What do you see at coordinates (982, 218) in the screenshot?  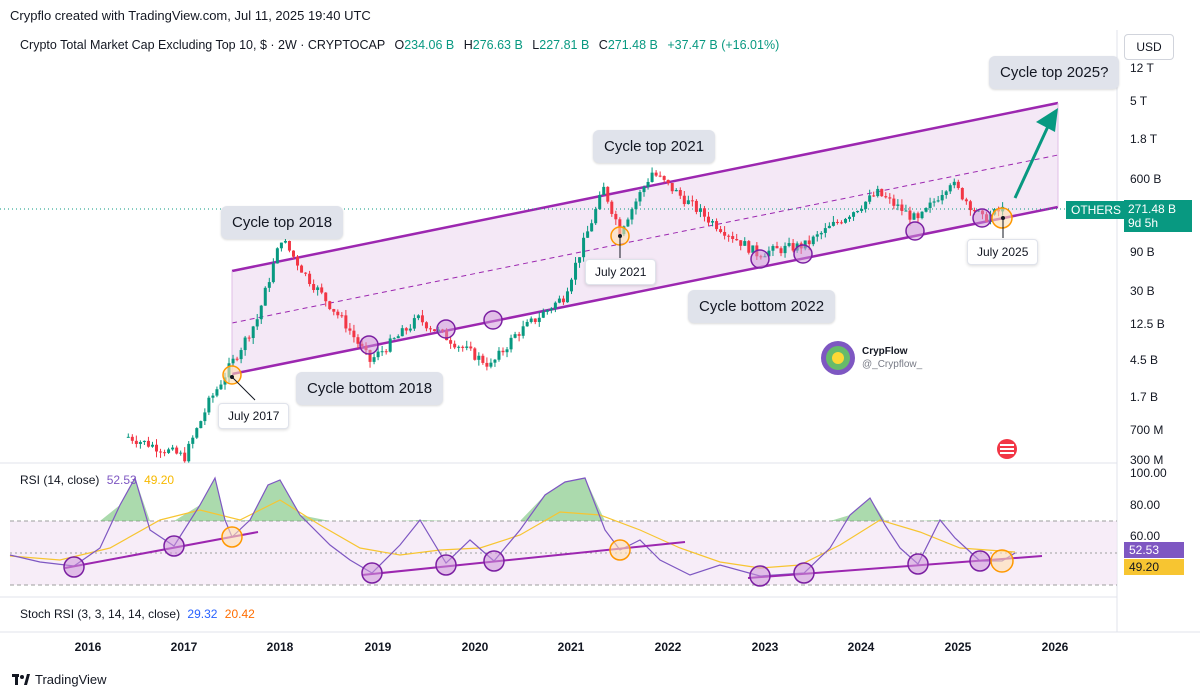 I see `marker-touch-2025` at bounding box center [982, 218].